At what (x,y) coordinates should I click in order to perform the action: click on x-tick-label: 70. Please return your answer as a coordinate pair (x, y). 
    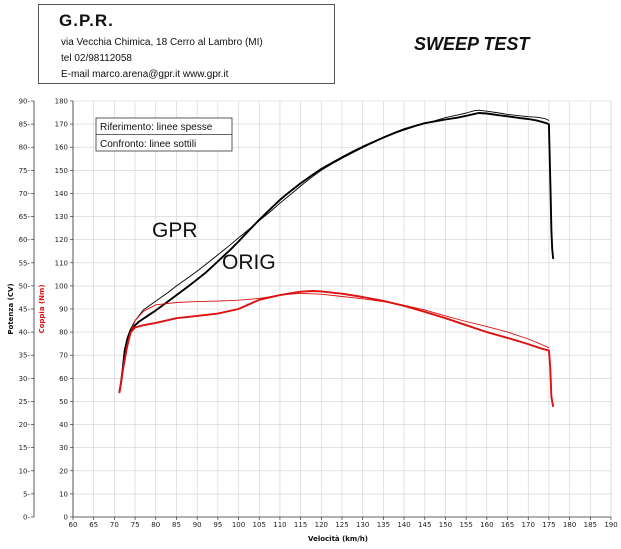
    Looking at the image, I should click on (114, 525).